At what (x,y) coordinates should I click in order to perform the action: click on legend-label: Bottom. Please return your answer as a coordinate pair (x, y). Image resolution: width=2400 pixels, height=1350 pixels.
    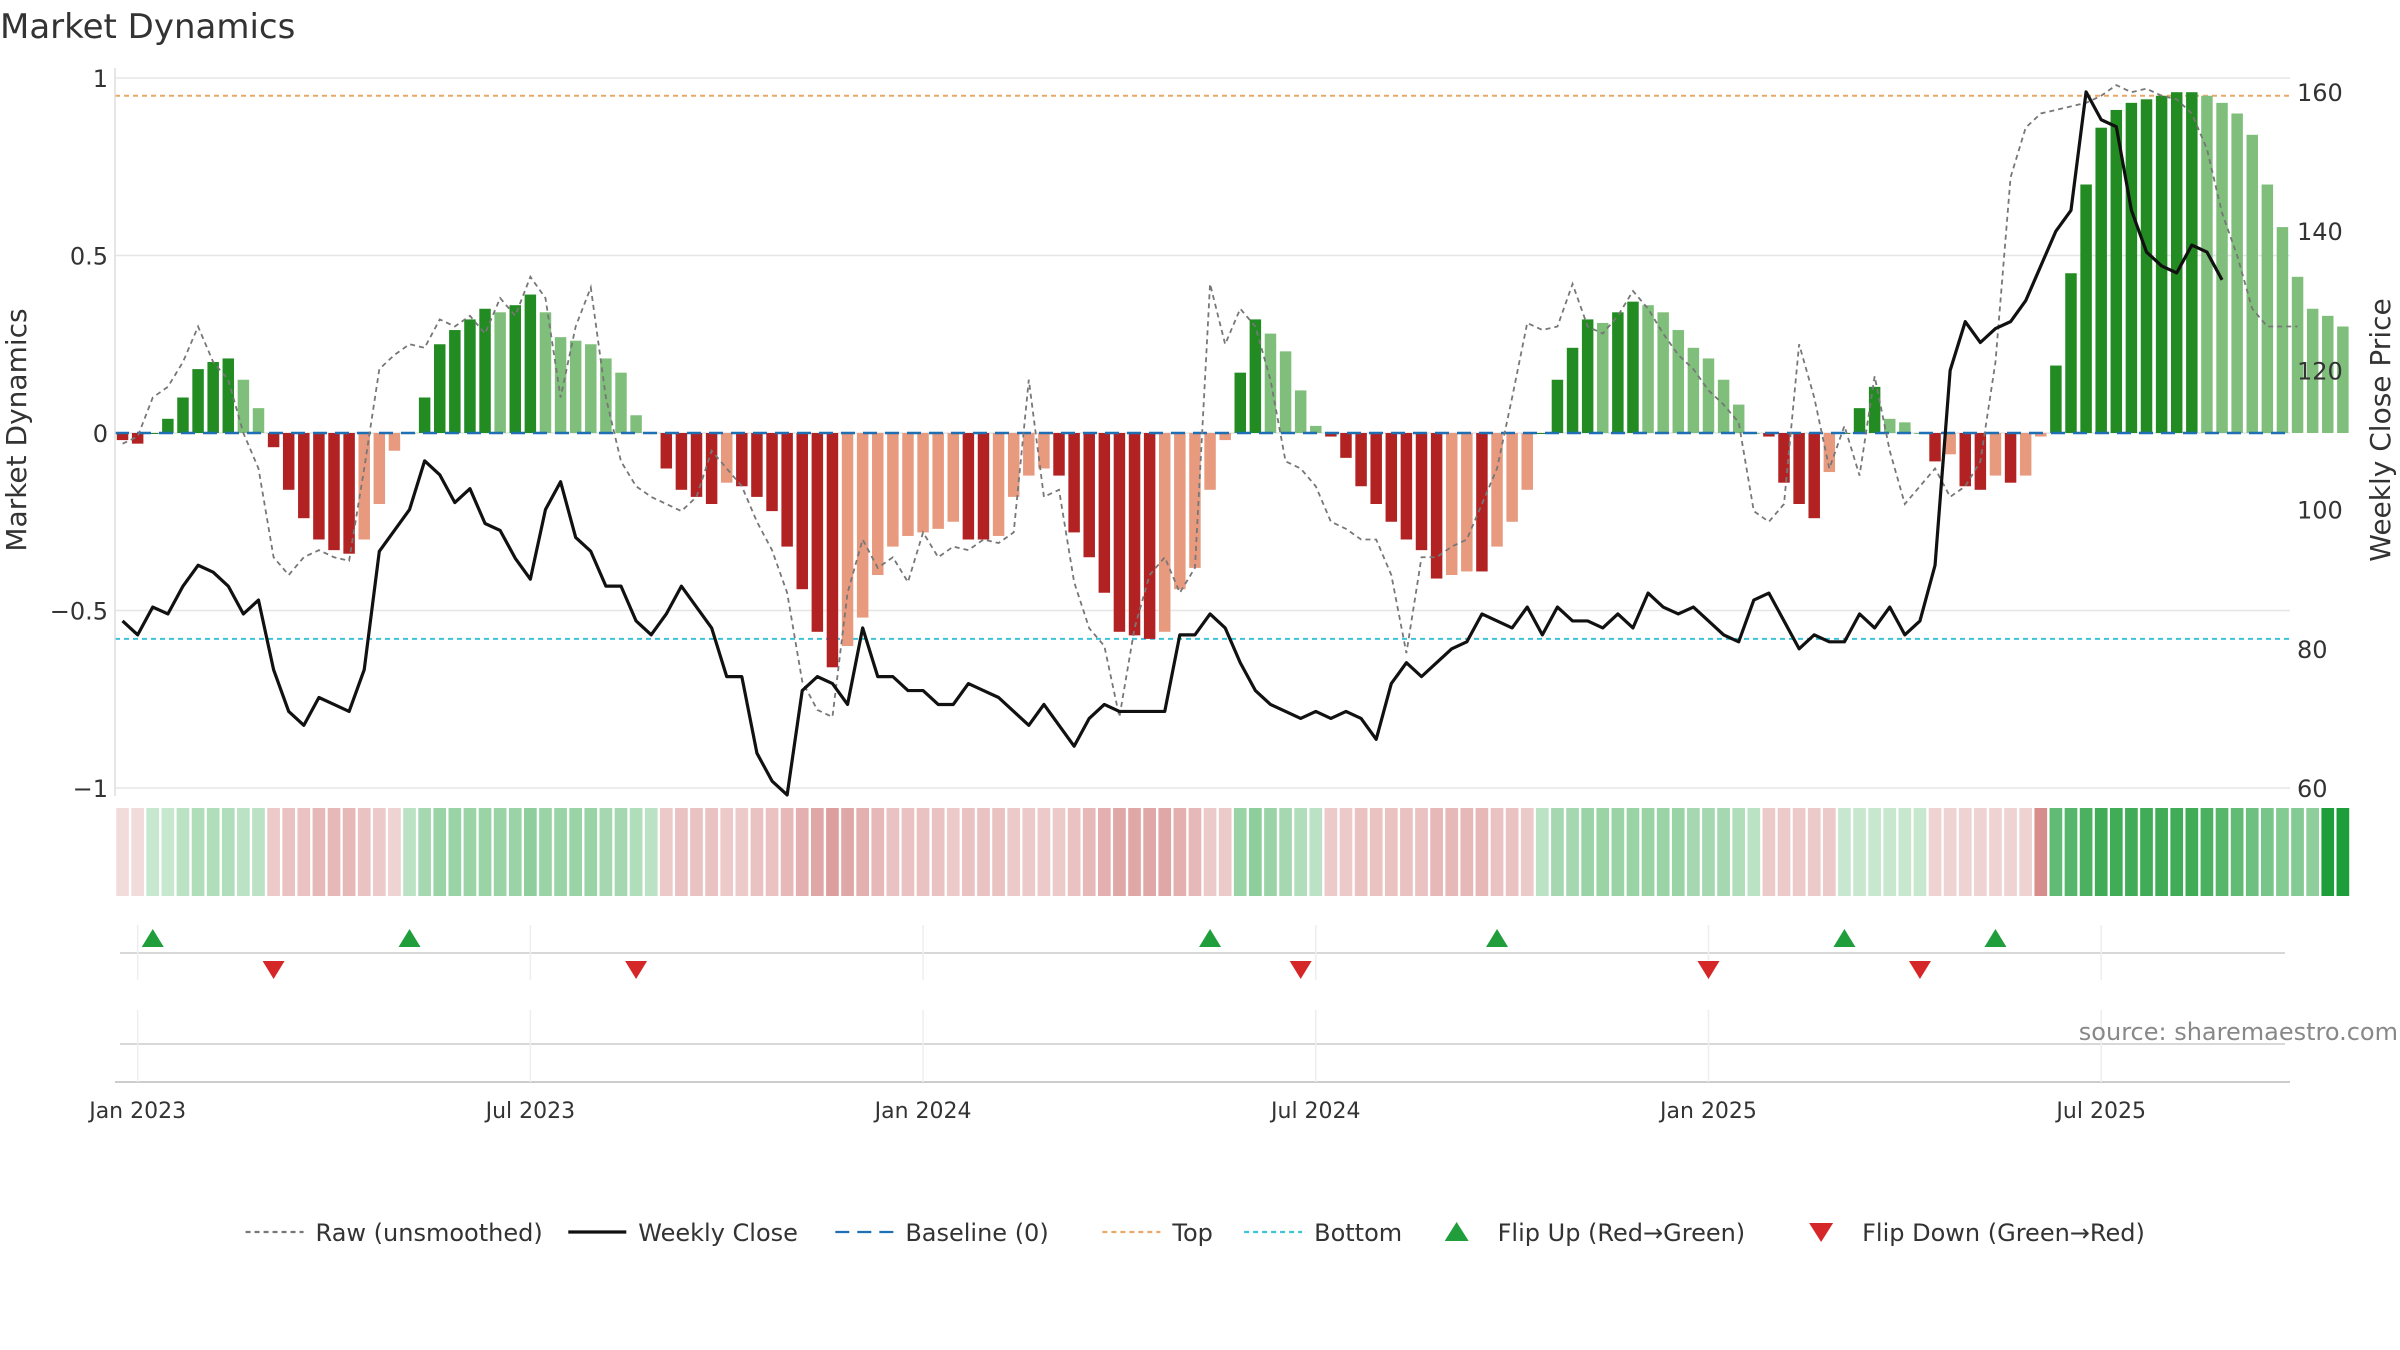
    Looking at the image, I should click on (1358, 1233).